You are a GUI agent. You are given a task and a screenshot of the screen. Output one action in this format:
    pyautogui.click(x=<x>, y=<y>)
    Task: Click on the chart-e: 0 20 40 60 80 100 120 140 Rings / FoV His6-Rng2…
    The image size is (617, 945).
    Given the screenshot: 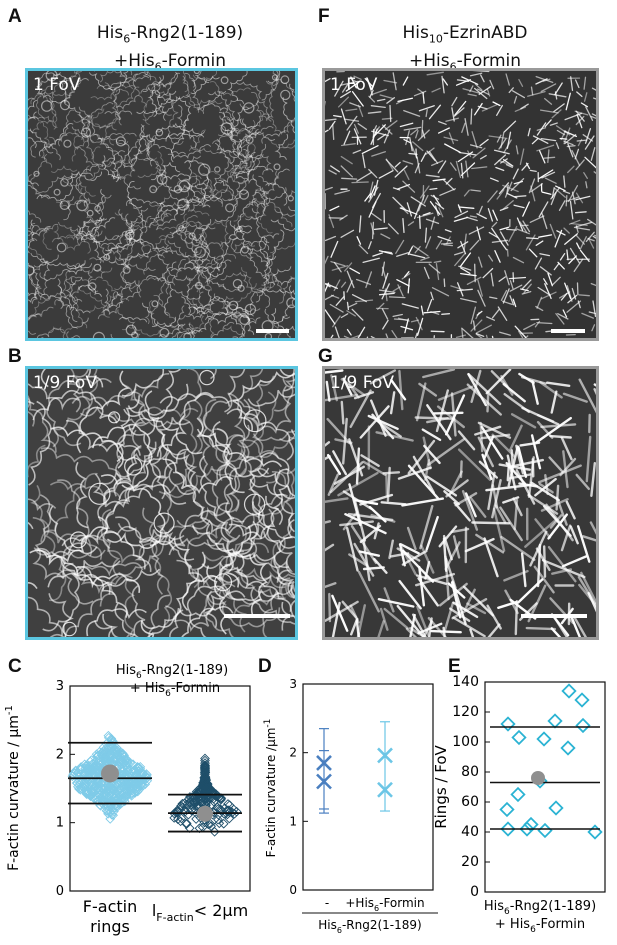 What is the action you would take?
    pyautogui.click(x=519, y=804)
    